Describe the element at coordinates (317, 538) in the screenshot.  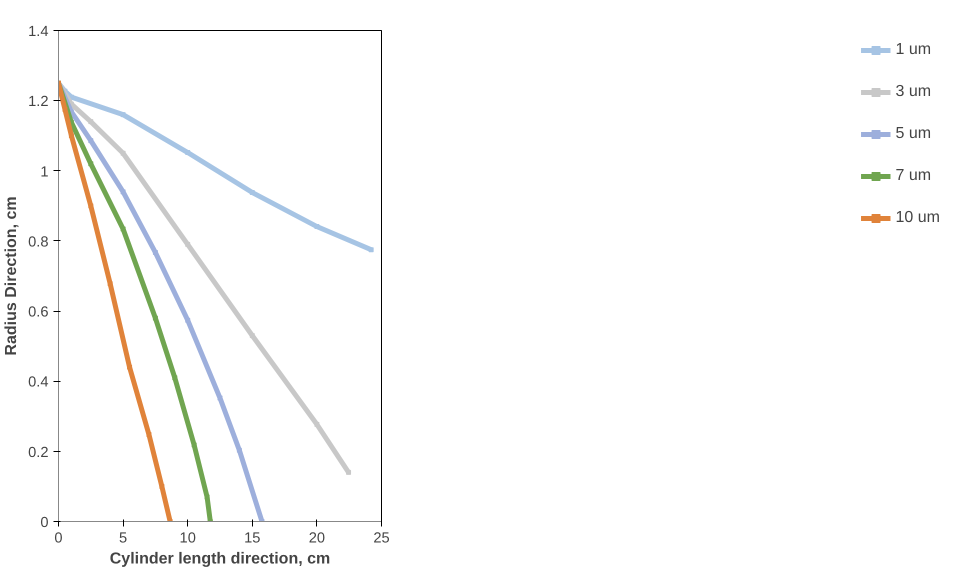
I see `x-tick-label: 20` at that location.